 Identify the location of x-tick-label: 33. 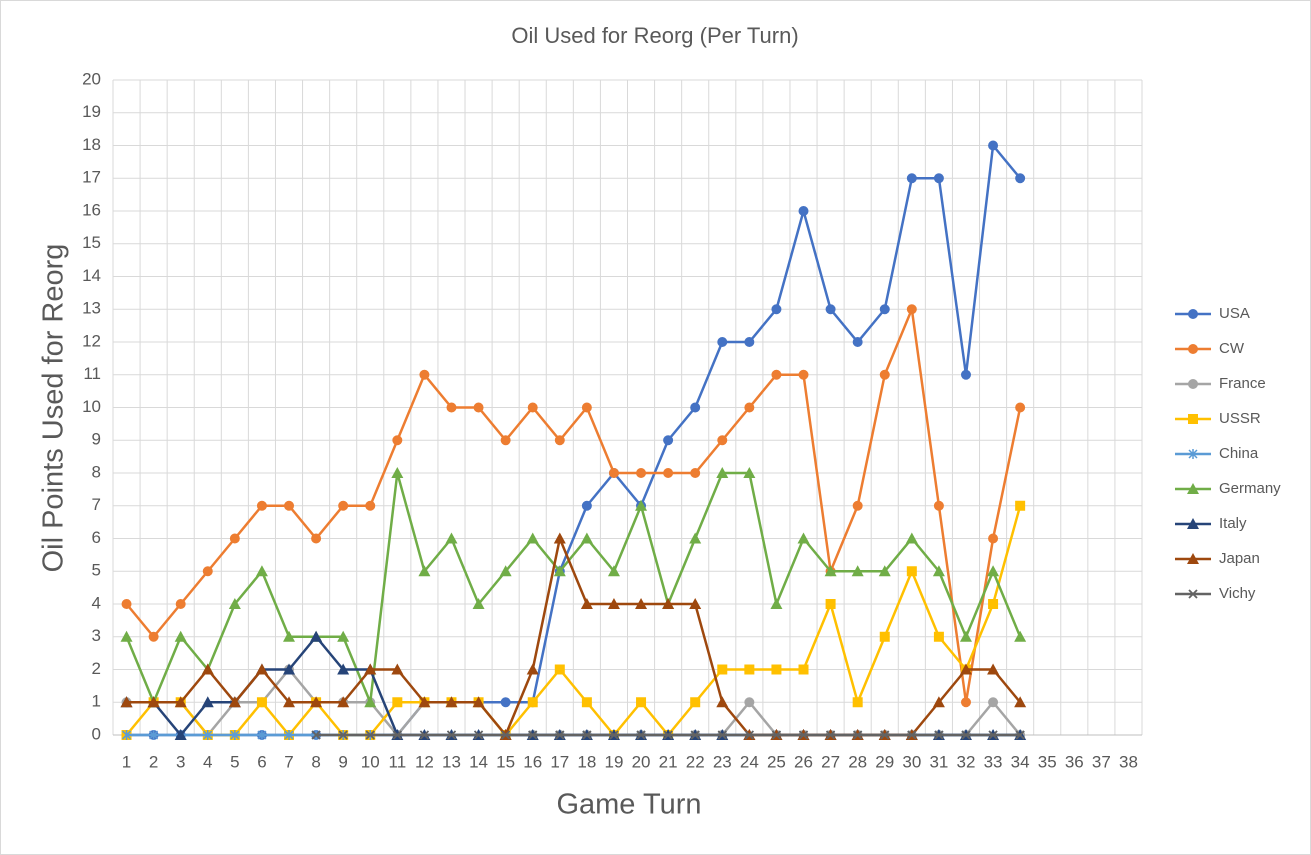
(993, 761).